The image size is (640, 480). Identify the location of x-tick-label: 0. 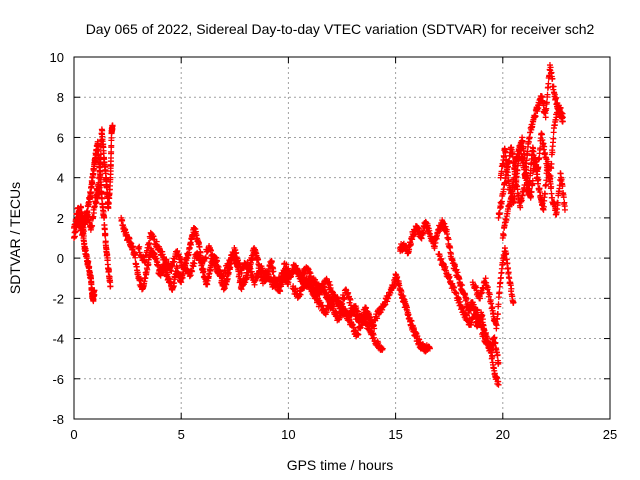
(73, 434).